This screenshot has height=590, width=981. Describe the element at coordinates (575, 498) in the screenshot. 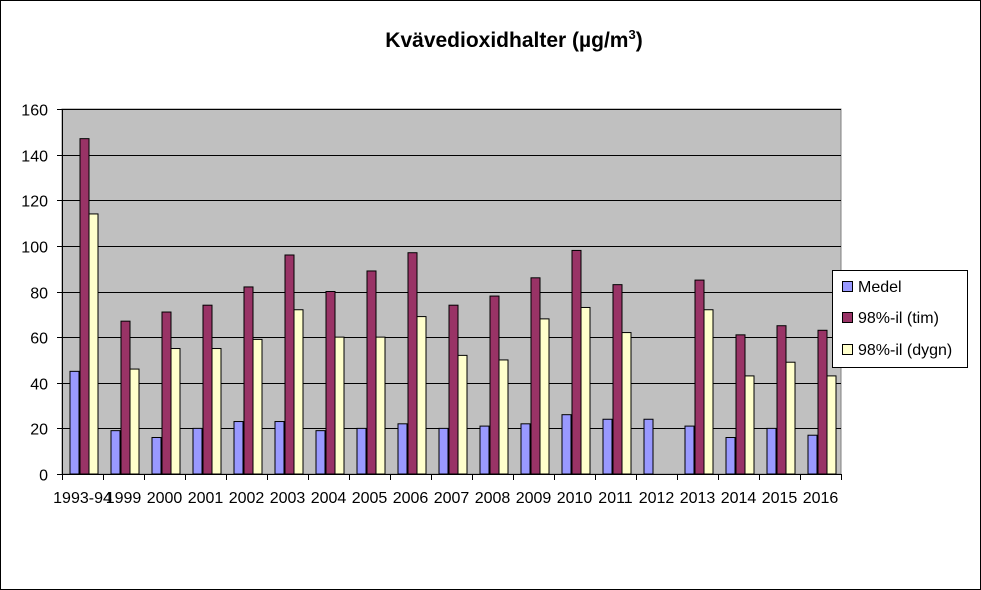

I see `x-tick-label: 2010` at that location.